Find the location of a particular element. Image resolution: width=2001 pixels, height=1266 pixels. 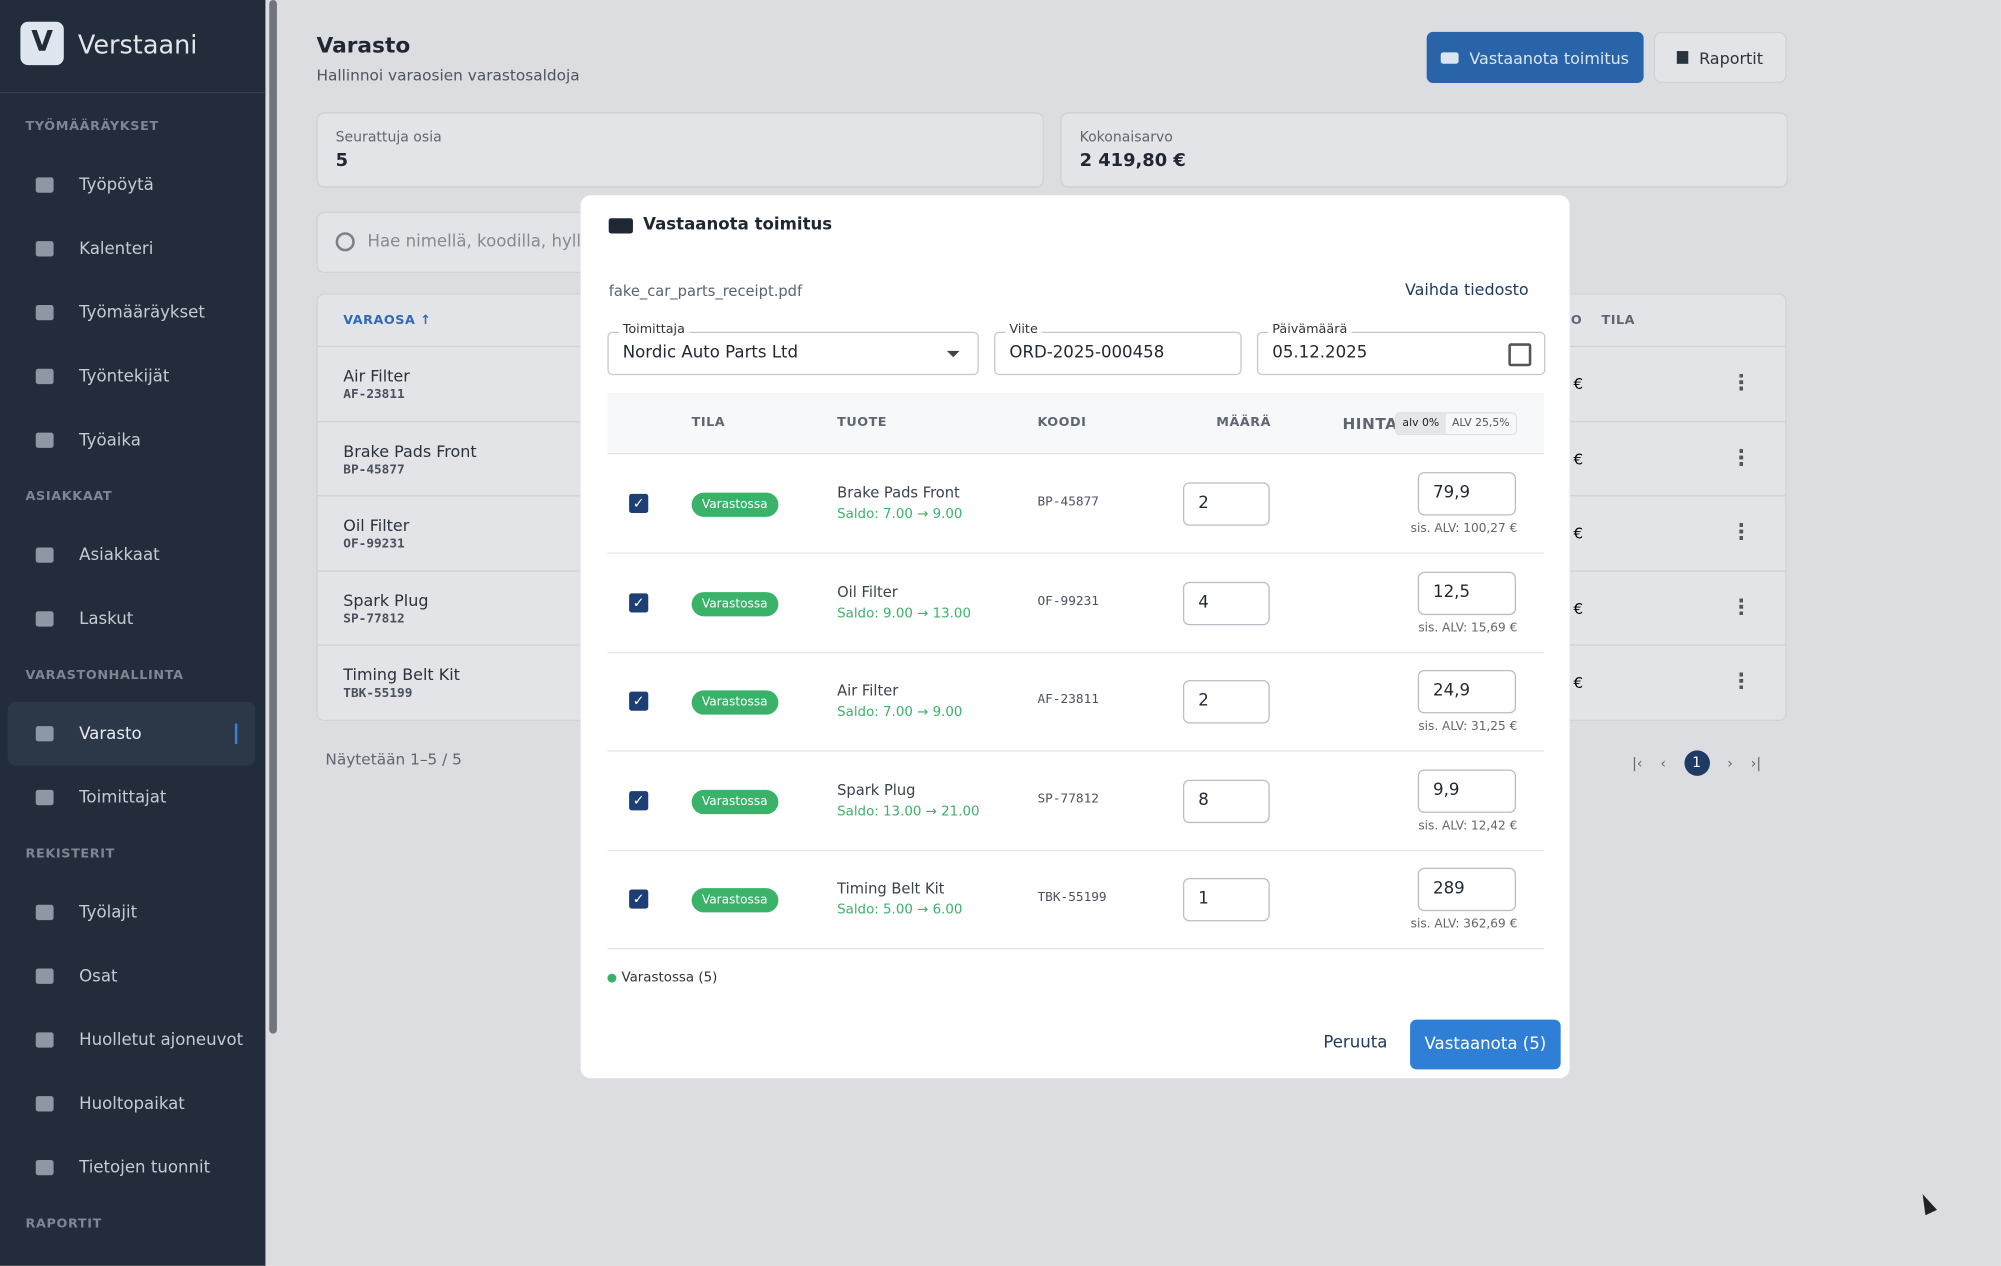

product-name: Timing Belt Kit is located at coordinates (891, 888).